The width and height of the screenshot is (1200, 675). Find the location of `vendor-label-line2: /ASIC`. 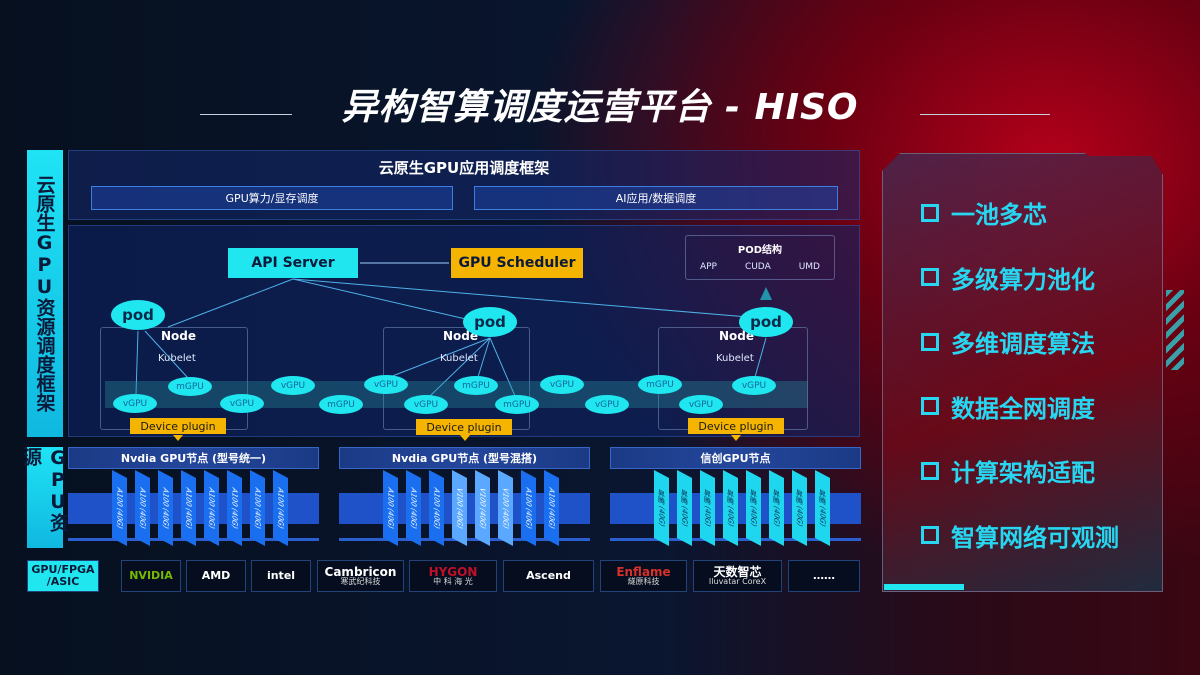

vendor-label-line2: /ASIC is located at coordinates (63, 581).